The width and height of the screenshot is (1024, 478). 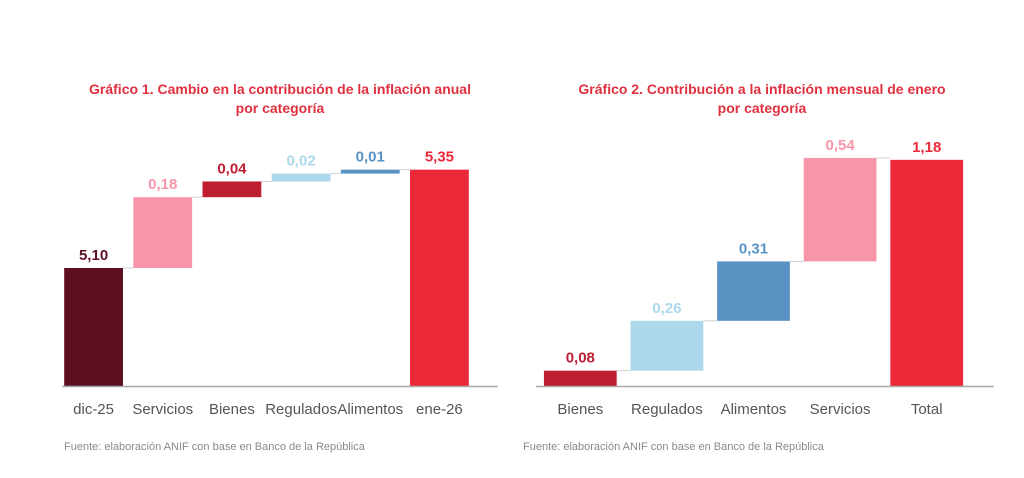 What do you see at coordinates (927, 272) in the screenshot?
I see `chart-2-bar-total` at bounding box center [927, 272].